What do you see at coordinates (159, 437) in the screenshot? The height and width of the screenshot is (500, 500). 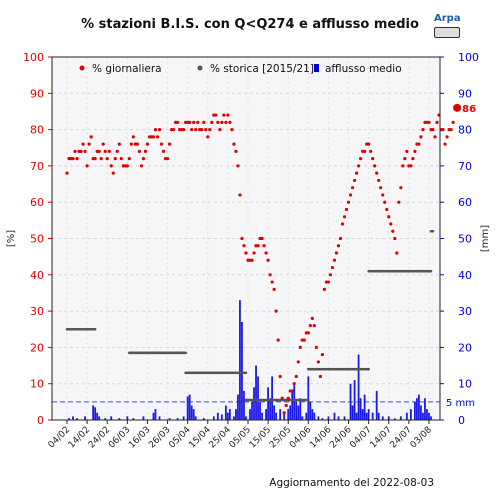 I see `x-tick-label: 26/03` at bounding box center [159, 437].